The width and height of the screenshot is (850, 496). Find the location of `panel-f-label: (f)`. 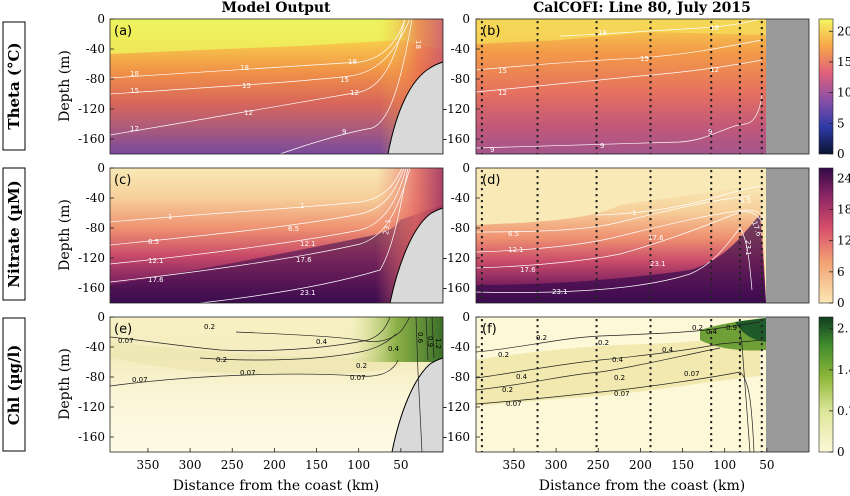

panel-f-label: (f) is located at coordinates (489, 329).